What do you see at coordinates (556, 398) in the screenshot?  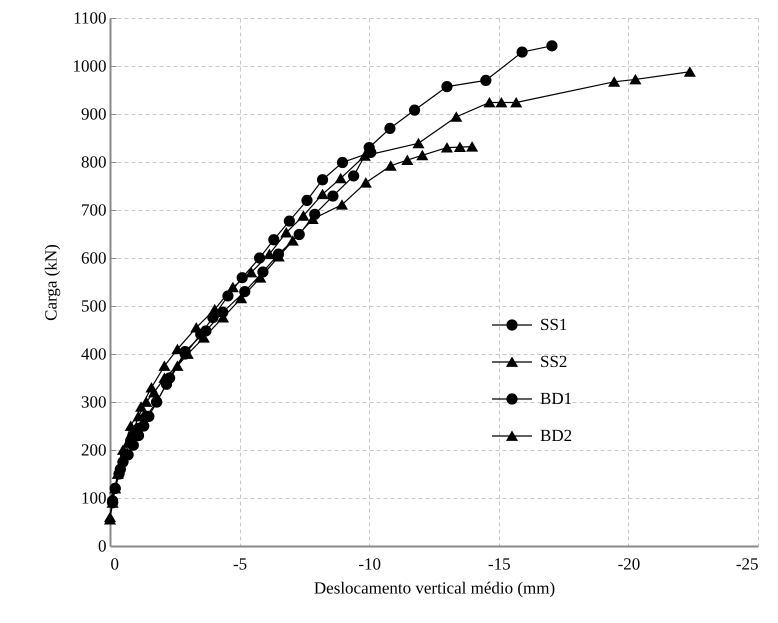 I see `legend-label: BD1` at bounding box center [556, 398].